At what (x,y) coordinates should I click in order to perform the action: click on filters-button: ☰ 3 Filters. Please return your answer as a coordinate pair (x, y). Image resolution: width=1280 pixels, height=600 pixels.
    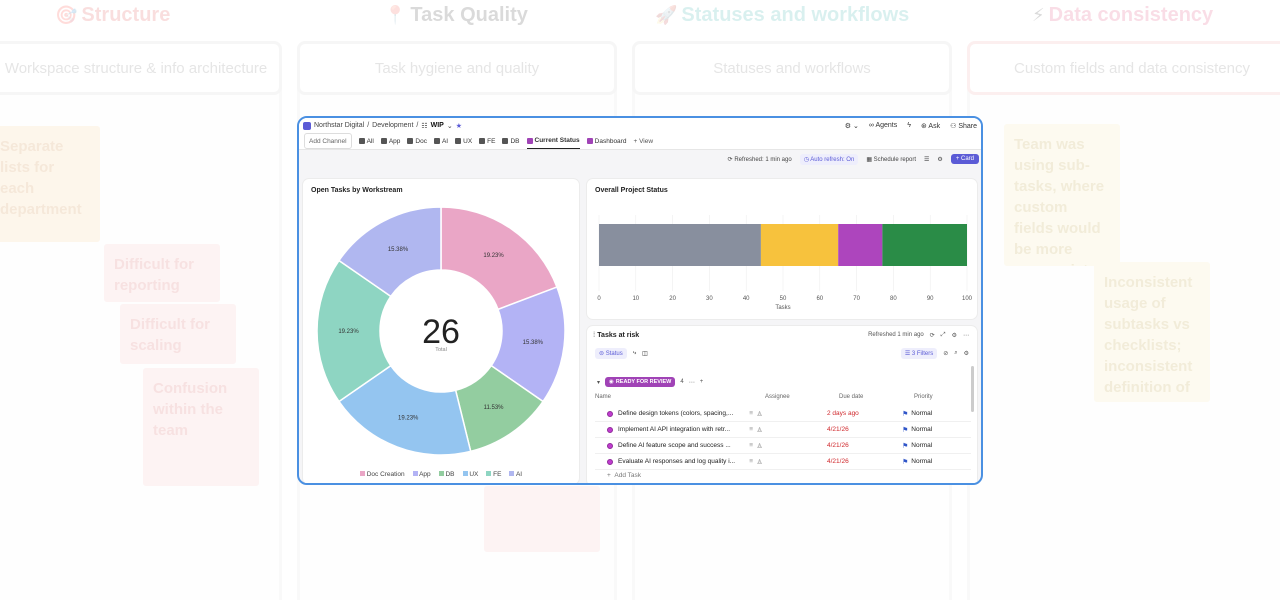
    Looking at the image, I should click on (919, 353).